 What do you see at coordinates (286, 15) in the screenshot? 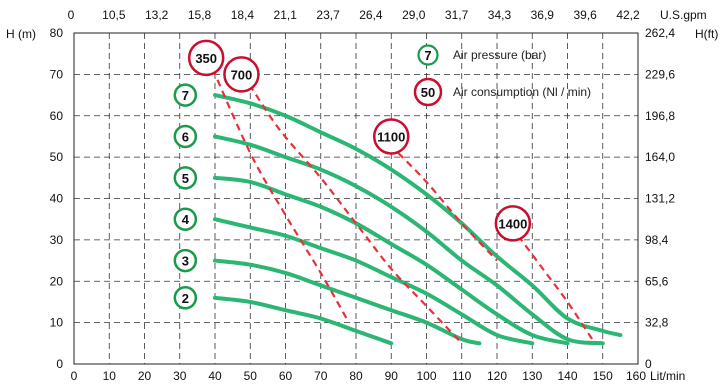
I see `x2-tick-label: 21,1` at bounding box center [286, 15].